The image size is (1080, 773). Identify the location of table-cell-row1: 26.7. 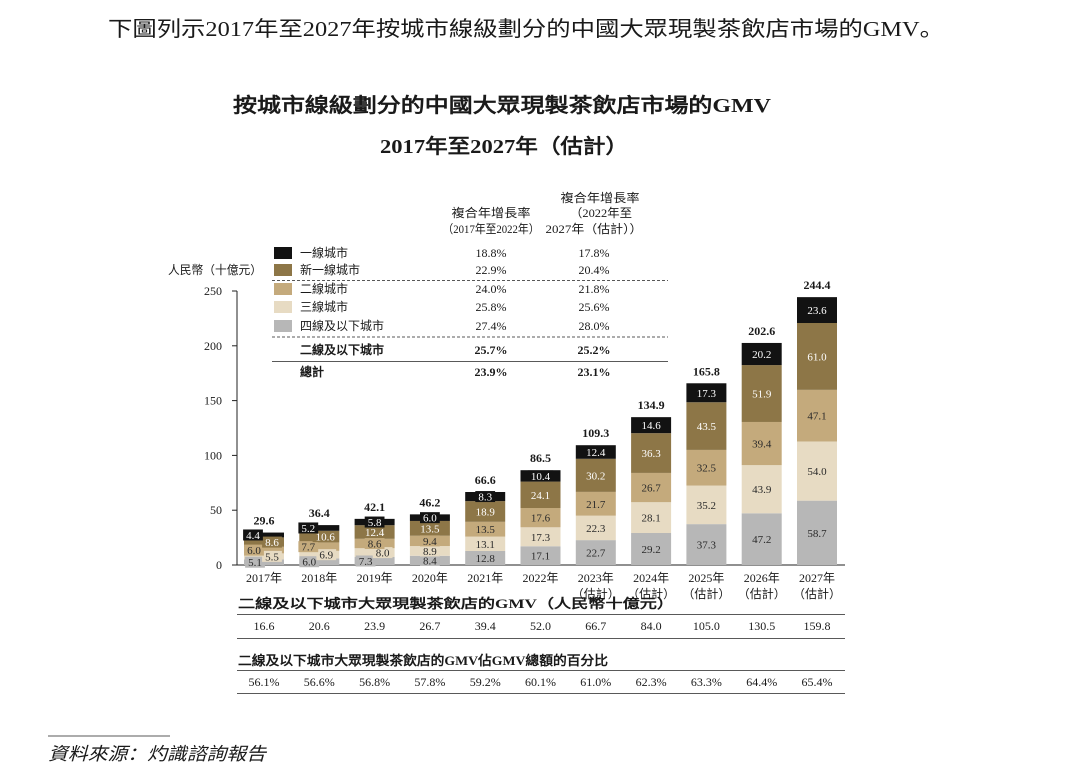
(429, 626).